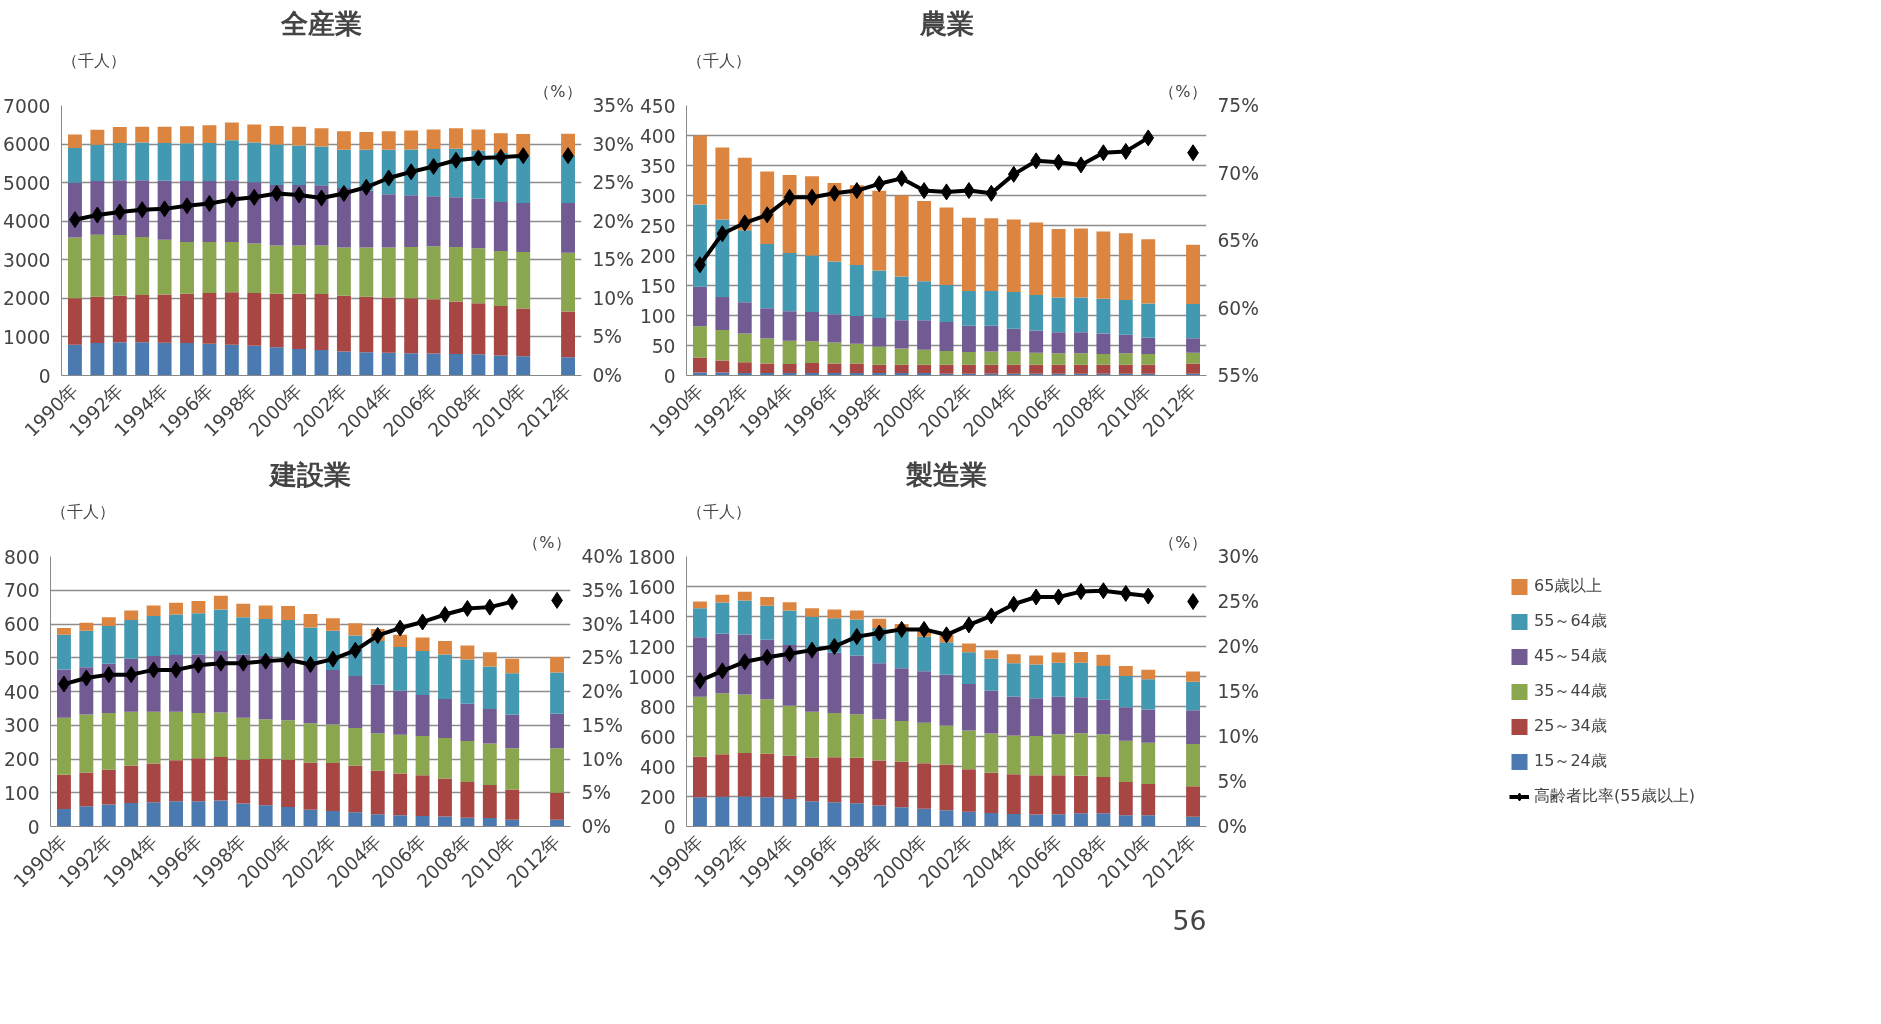 The image size is (1881, 1024). I want to click on y-tick-label: 700, so click(21, 591).